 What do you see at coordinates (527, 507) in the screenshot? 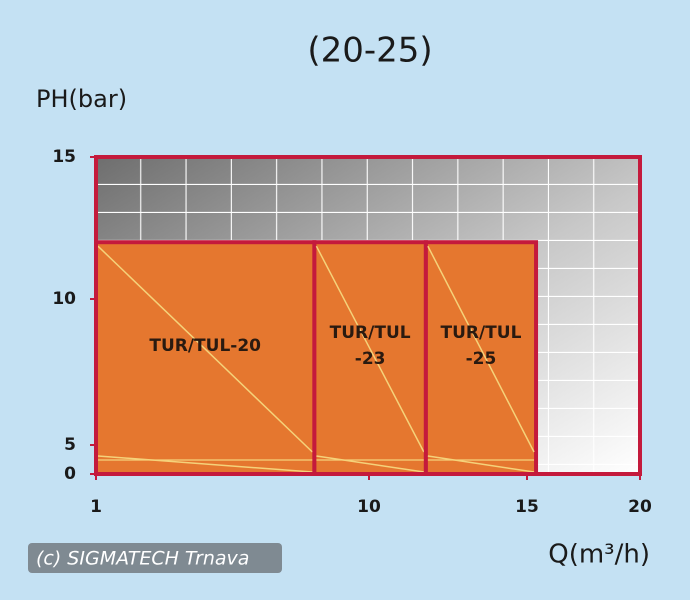
I see `x-tick-label: 15` at bounding box center [527, 507].